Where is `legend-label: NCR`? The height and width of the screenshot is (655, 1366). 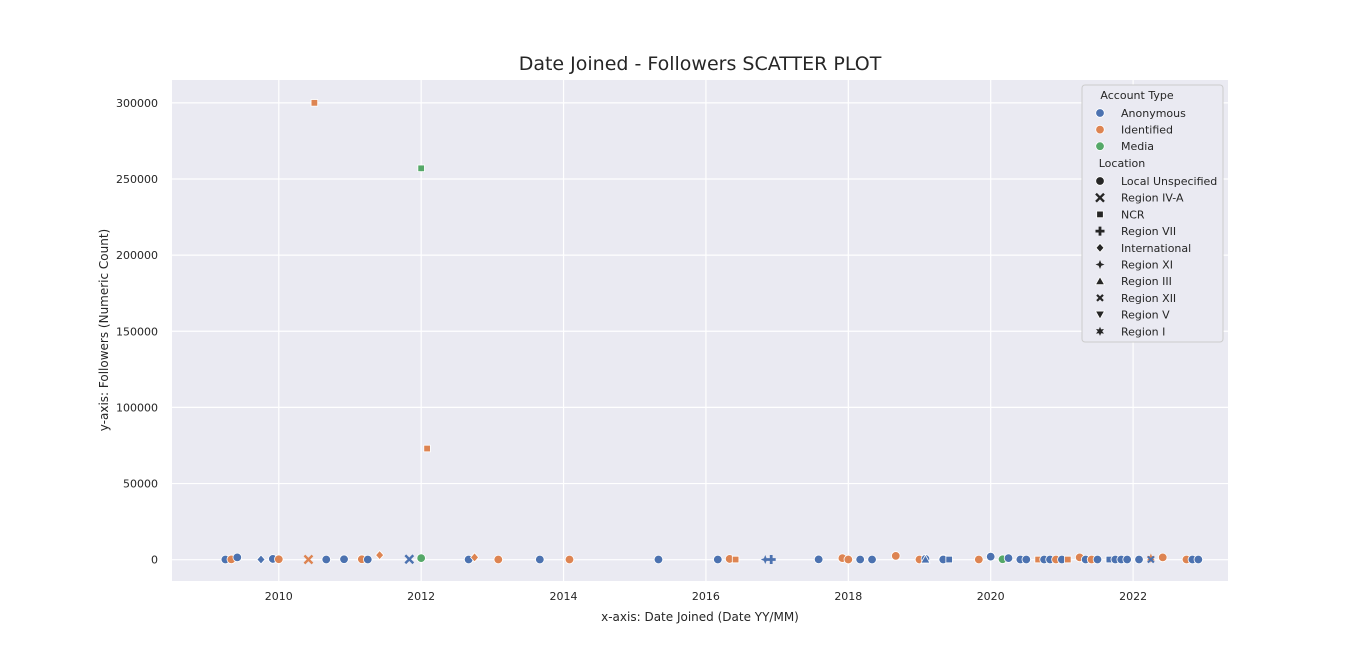 legend-label: NCR is located at coordinates (1133, 214).